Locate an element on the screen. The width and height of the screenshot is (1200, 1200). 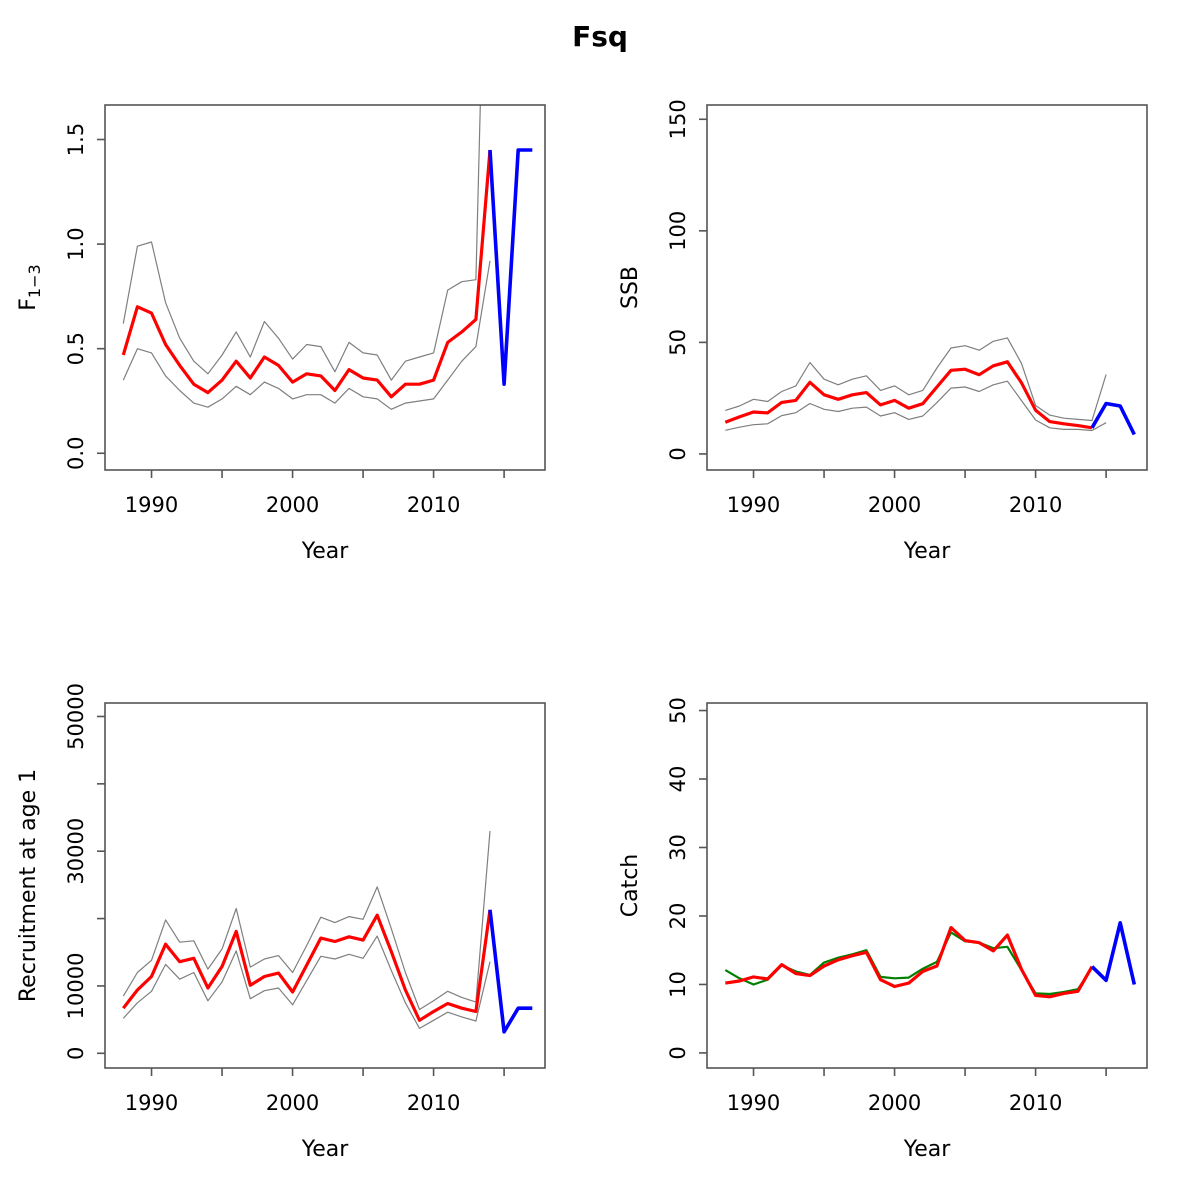
recruitment-y-tick-label: 0 is located at coordinates (76, 1053).